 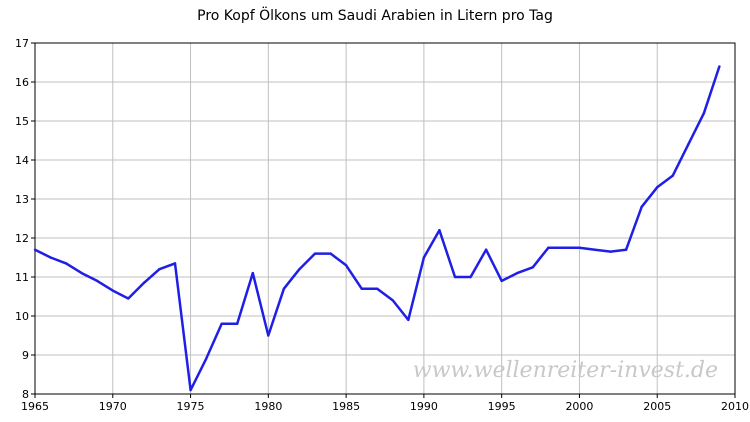 I want to click on y-tick-label: 13, so click(x=22, y=199).